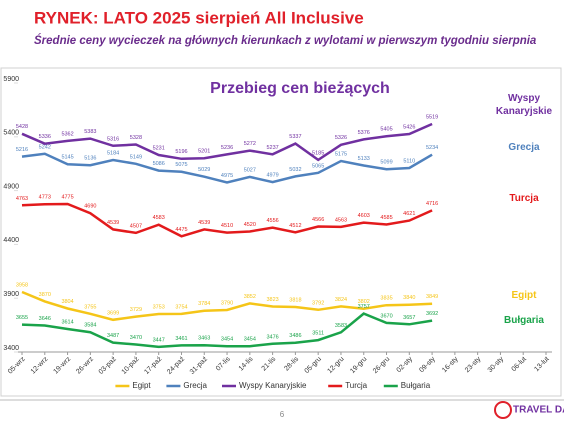 The image size is (564, 428). I want to click on data-label: 3511, so click(318, 334).